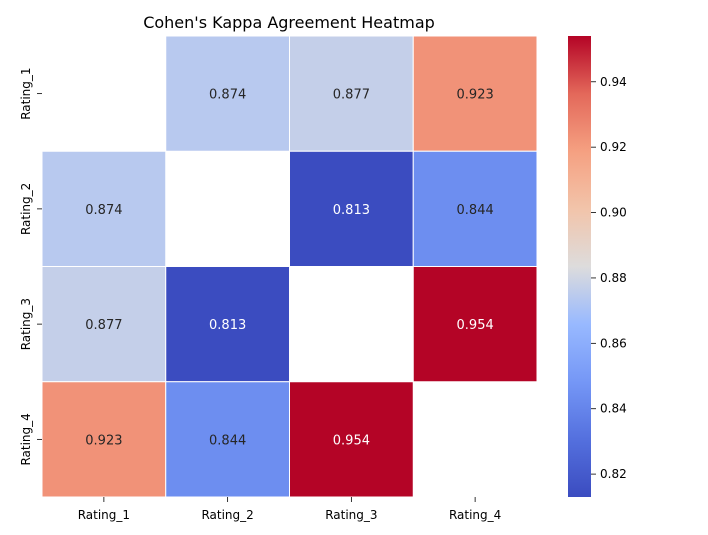 This screenshot has width=708, height=535. Describe the element at coordinates (227, 515) in the screenshot. I see `x-tick-label: Rating_2` at that location.